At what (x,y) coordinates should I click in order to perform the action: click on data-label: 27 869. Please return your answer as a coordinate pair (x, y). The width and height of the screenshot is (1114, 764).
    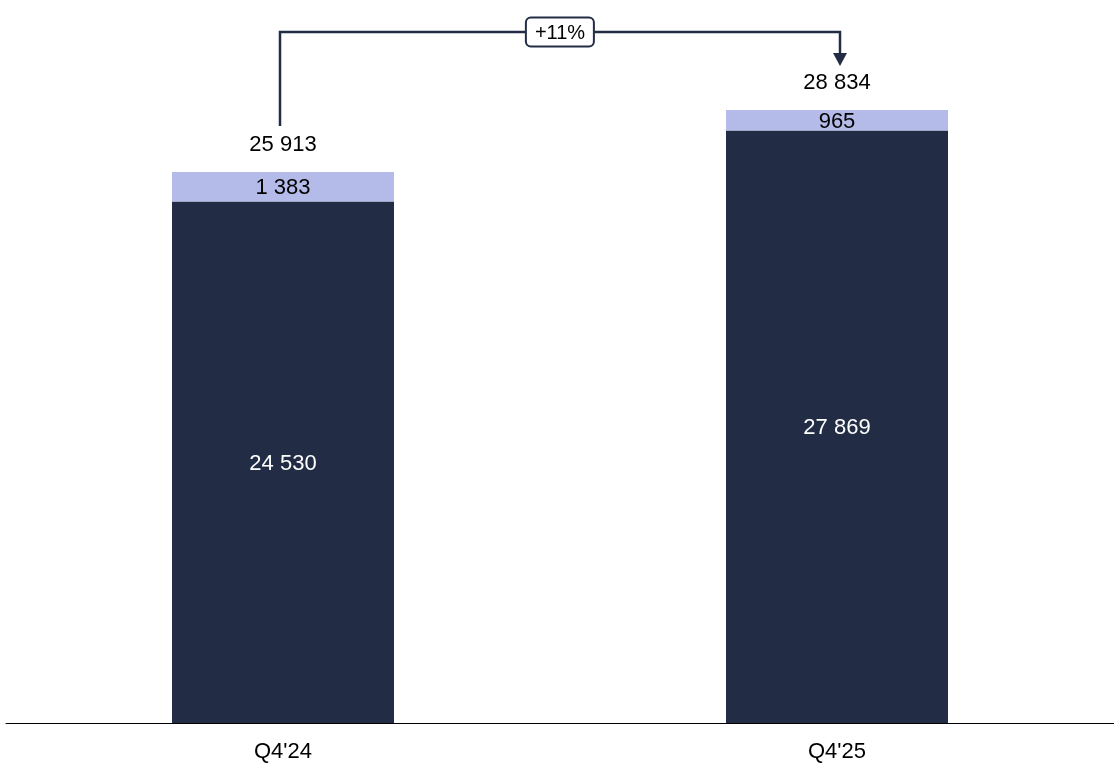
    Looking at the image, I should click on (837, 427).